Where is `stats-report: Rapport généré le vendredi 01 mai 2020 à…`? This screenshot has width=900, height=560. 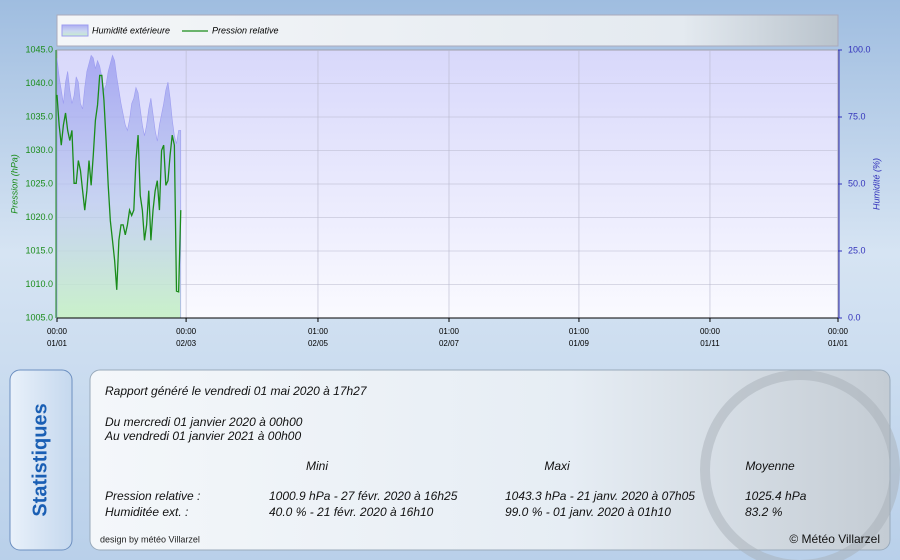
stats-report: Rapport généré le vendredi 01 mai 2020 à… is located at coordinates (236, 391).